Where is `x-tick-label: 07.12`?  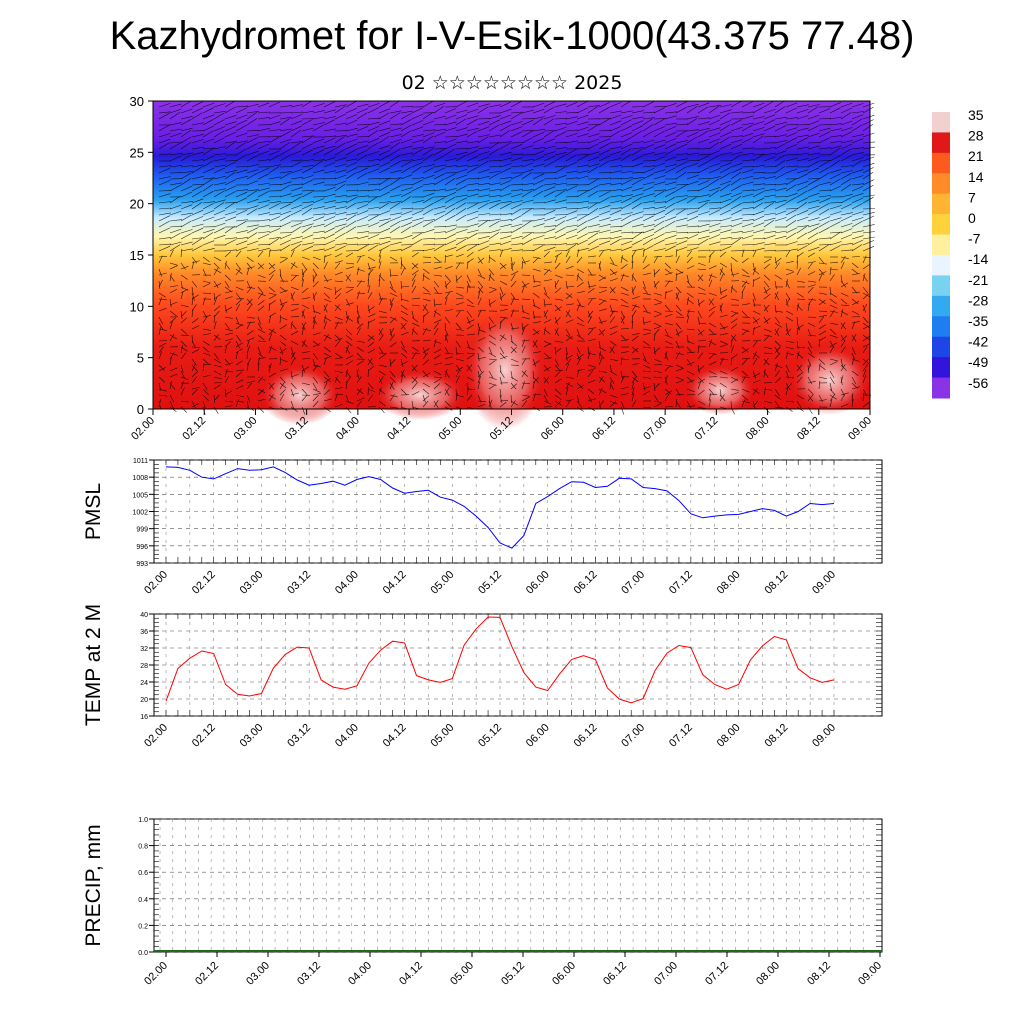
x-tick-label: 07.12 is located at coordinates (707, 429).